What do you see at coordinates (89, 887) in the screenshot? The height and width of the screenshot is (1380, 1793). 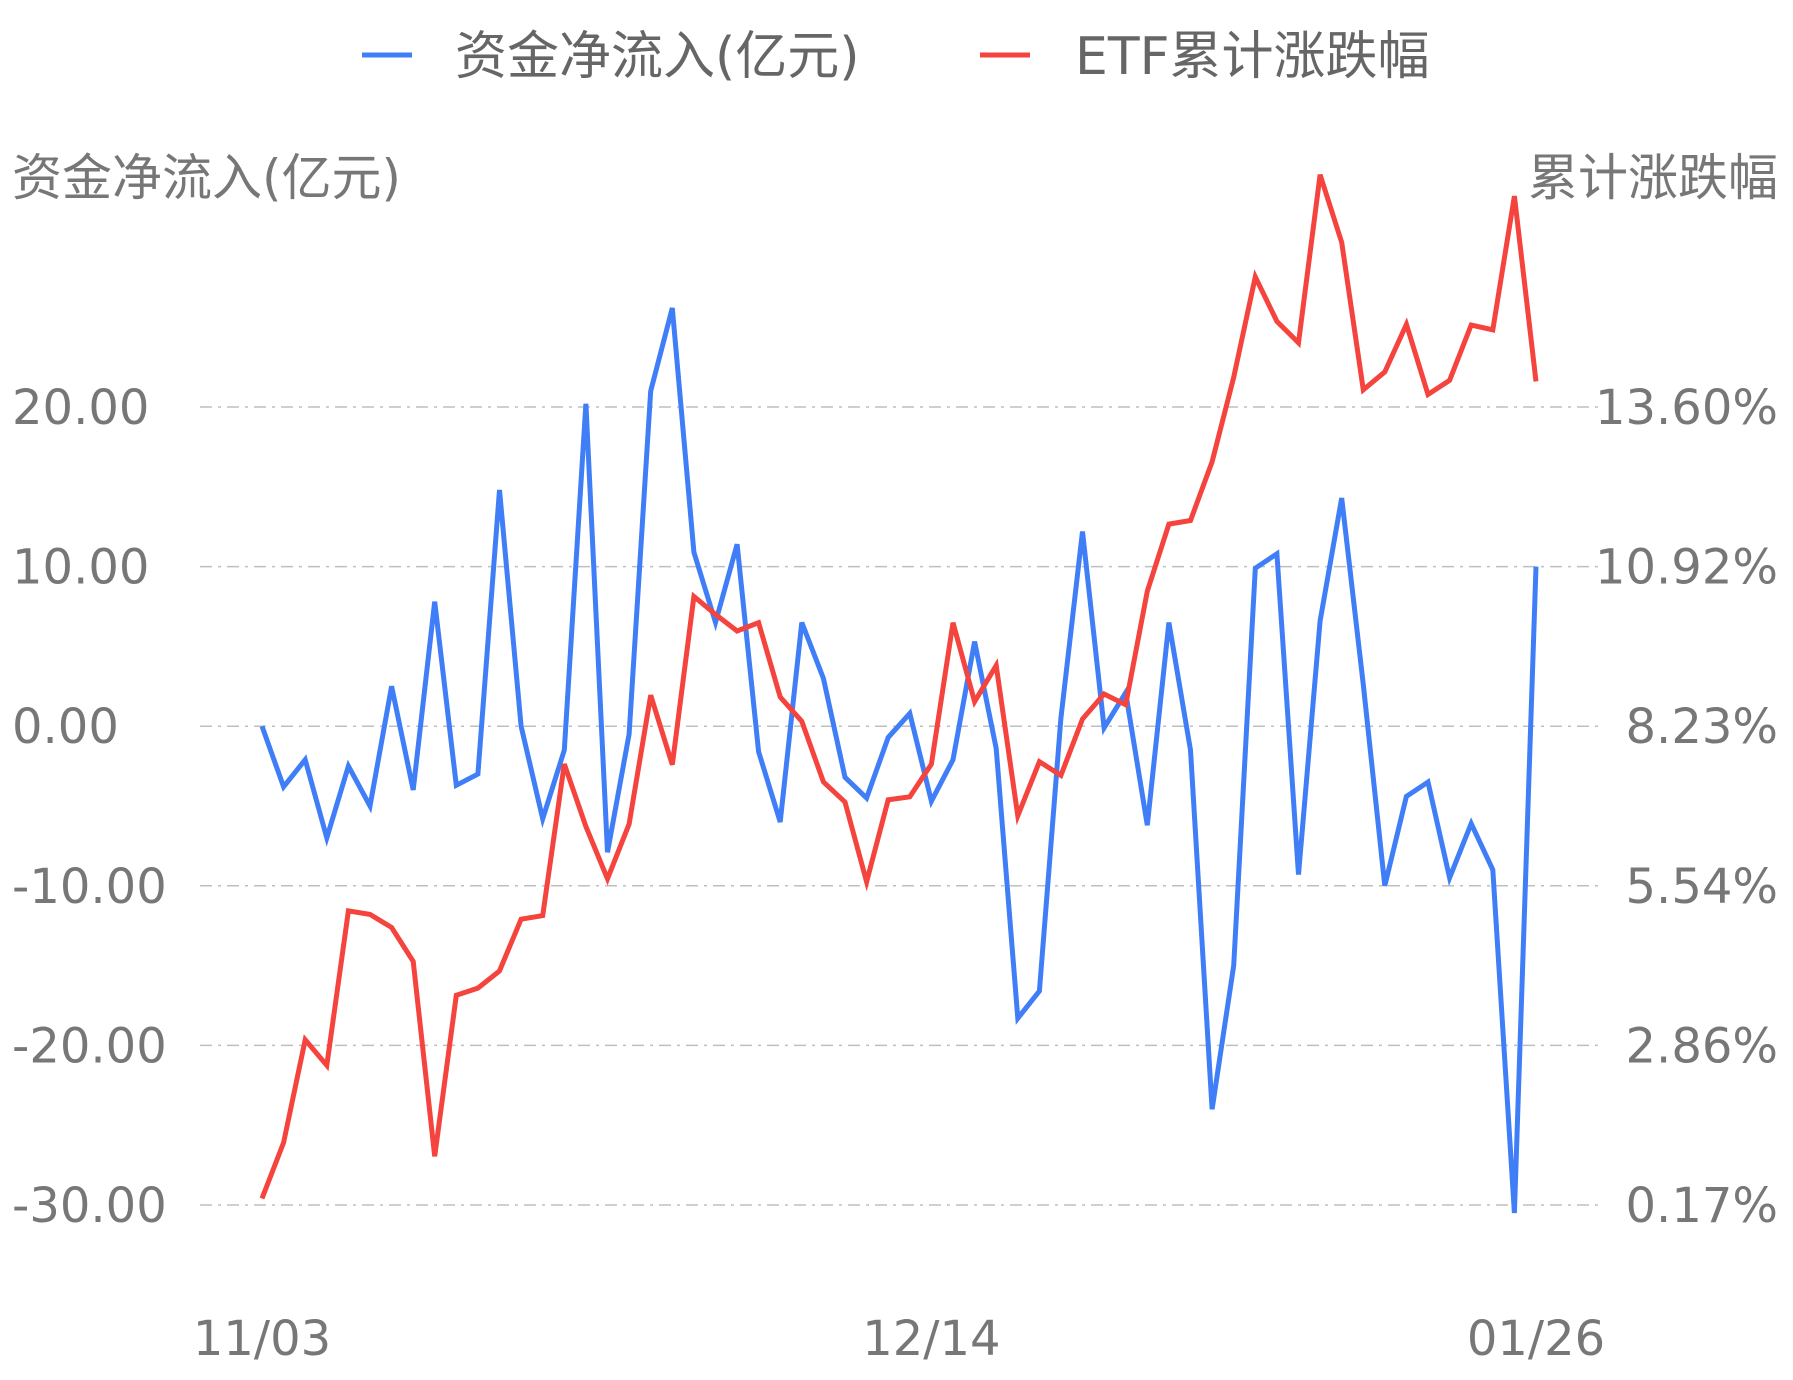 I see `left-tick-label: -10.00` at bounding box center [89, 887].